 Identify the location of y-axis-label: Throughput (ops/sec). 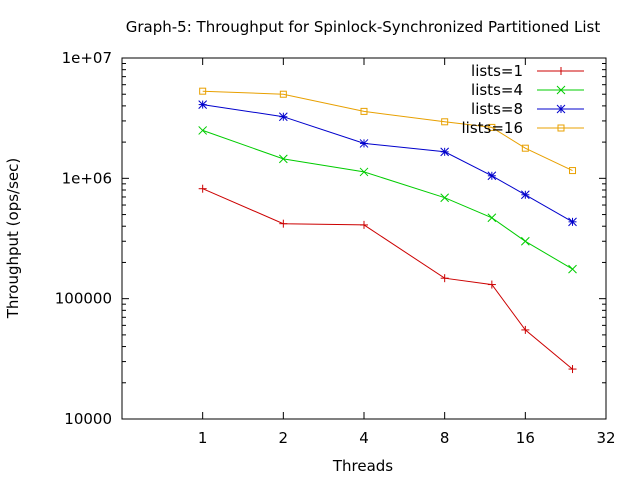
(13, 238).